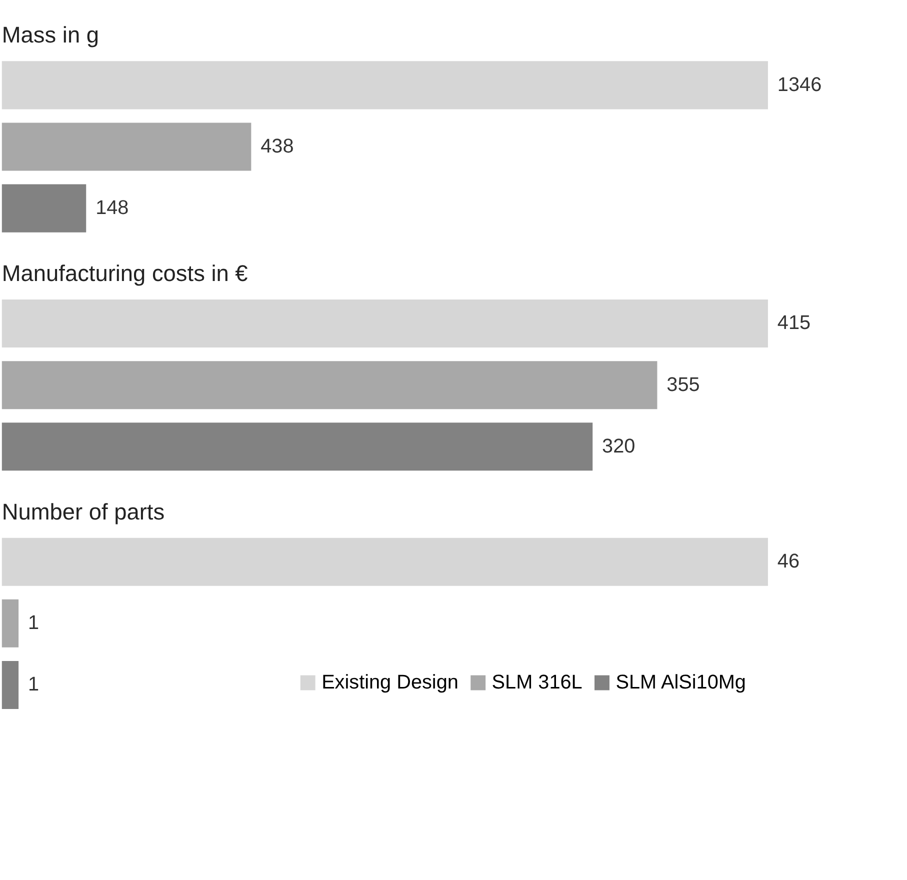  I want to click on data-label: 46, so click(788, 561).